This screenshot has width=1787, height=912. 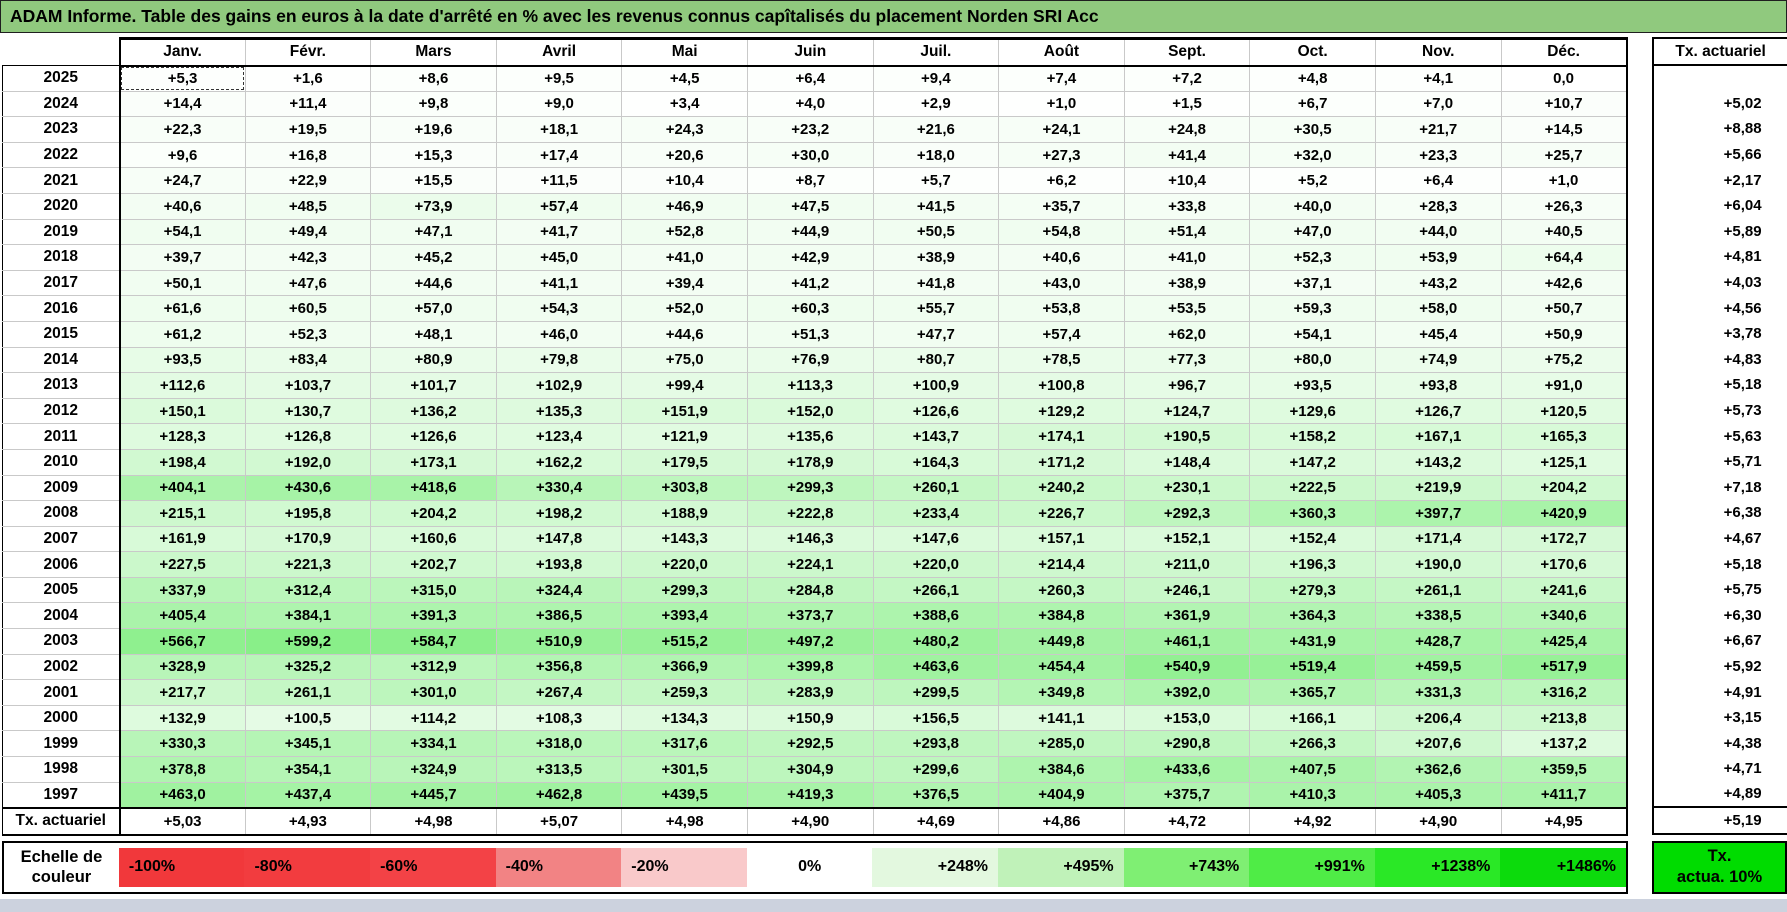 I want to click on footer-tx-month-2: +4,93, so click(x=308, y=821).